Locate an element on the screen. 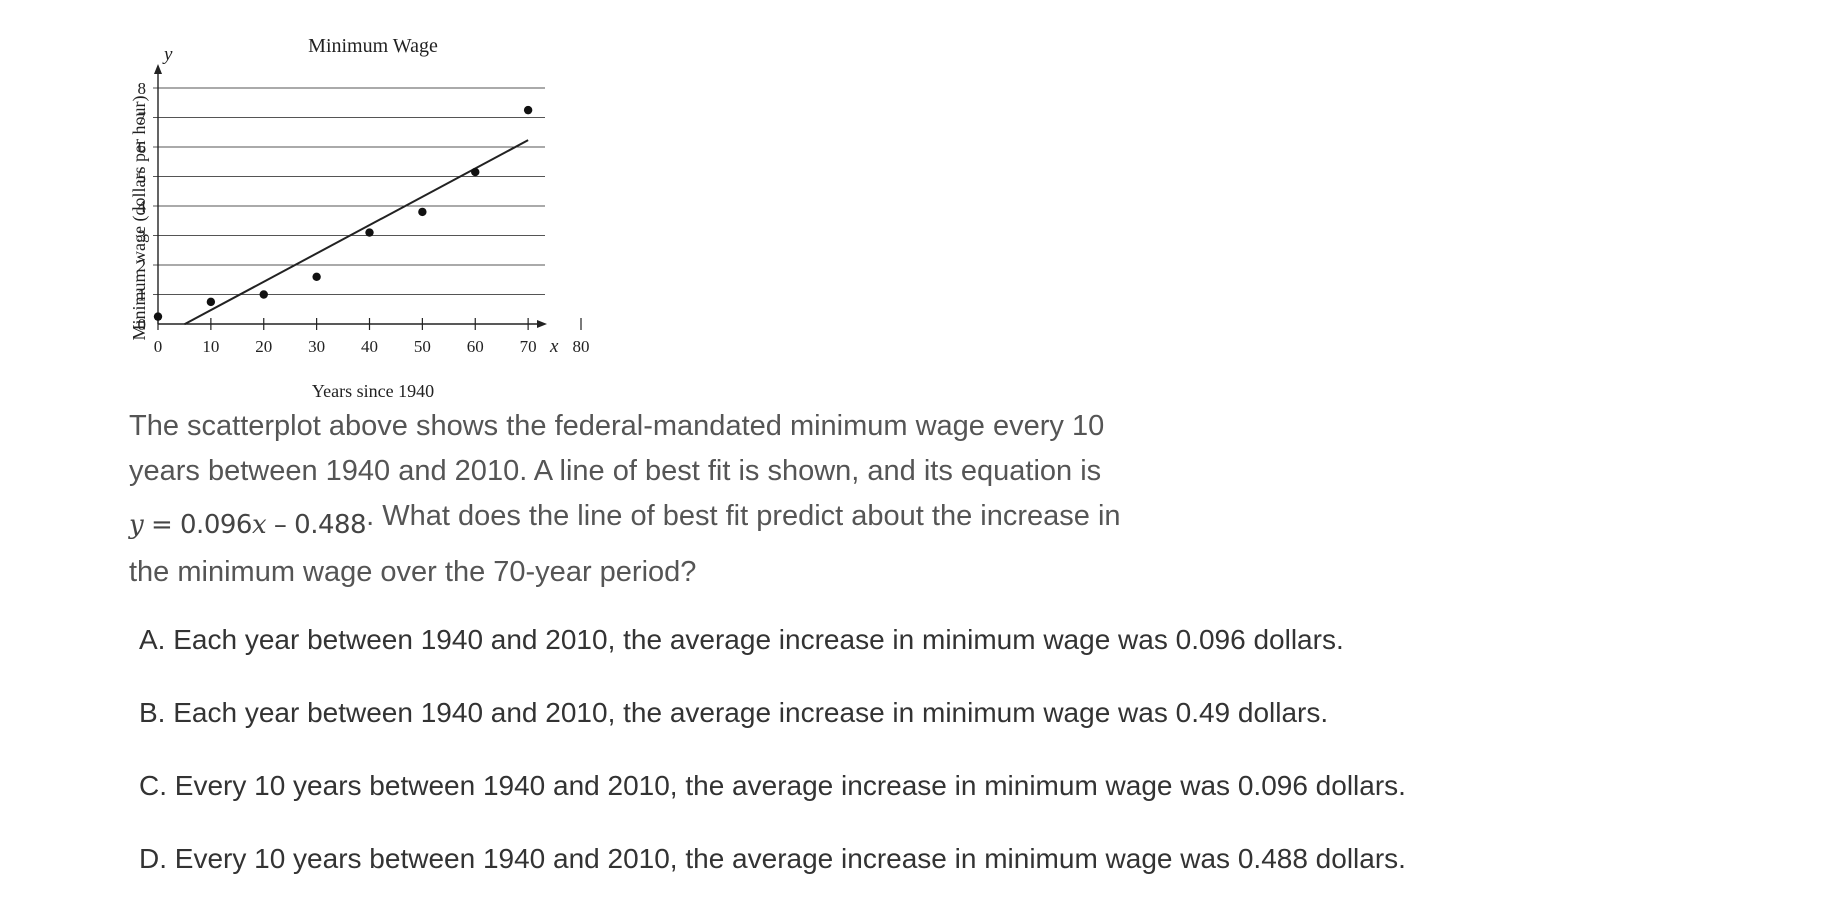  chart-title: Minimum Wage is located at coordinates (373, 46).